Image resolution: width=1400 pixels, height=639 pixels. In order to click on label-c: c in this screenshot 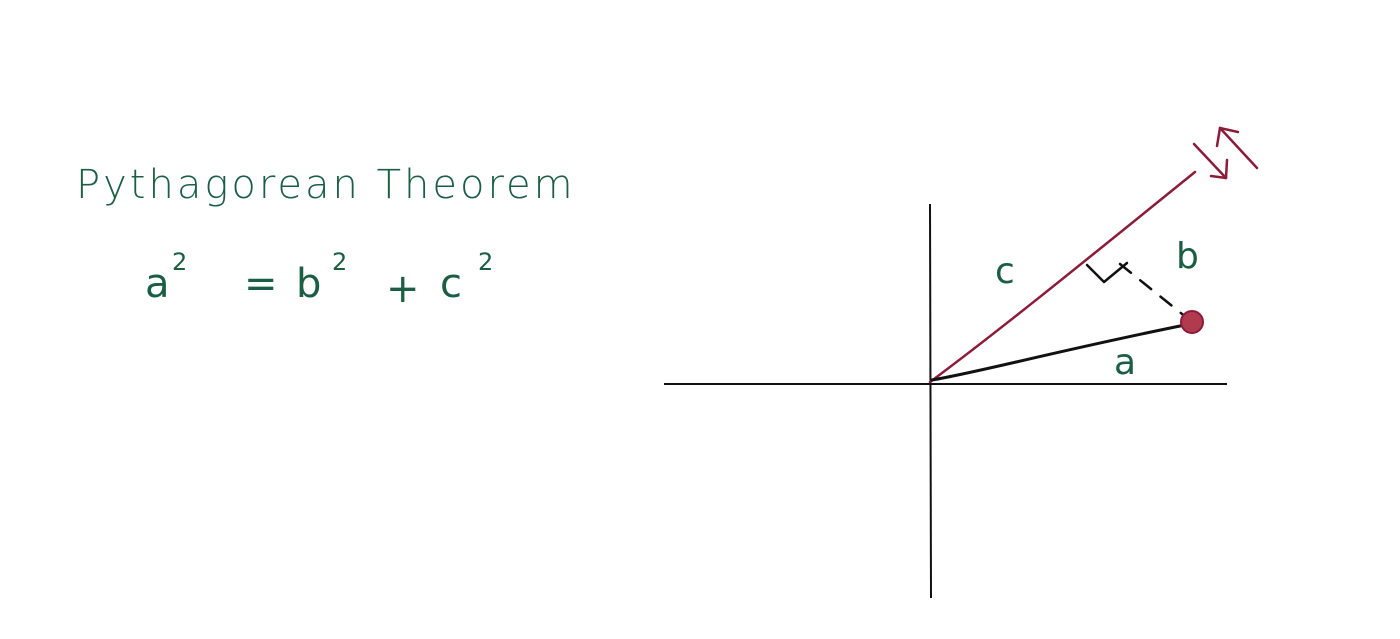, I will do `click(1005, 271)`.